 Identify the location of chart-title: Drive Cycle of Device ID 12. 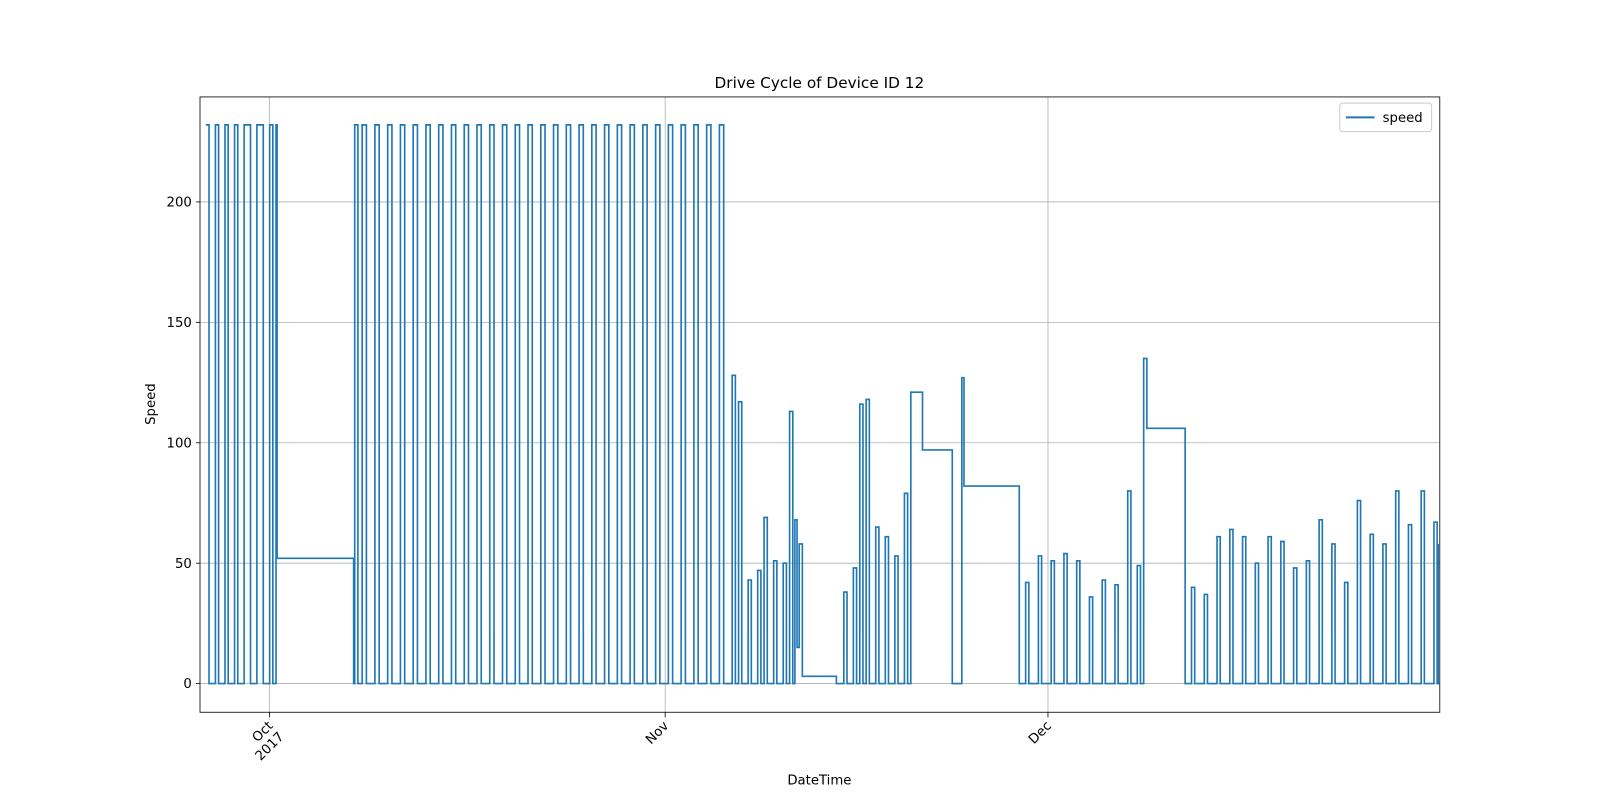
(820, 83).